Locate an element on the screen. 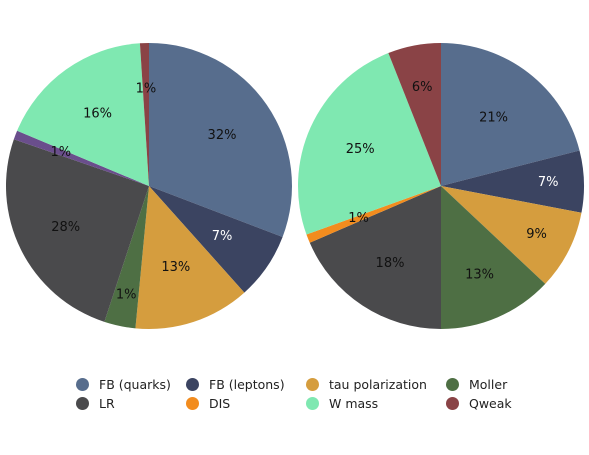 This screenshot has height=455, width=589. legend-swatch-moller is located at coordinates (452, 384).